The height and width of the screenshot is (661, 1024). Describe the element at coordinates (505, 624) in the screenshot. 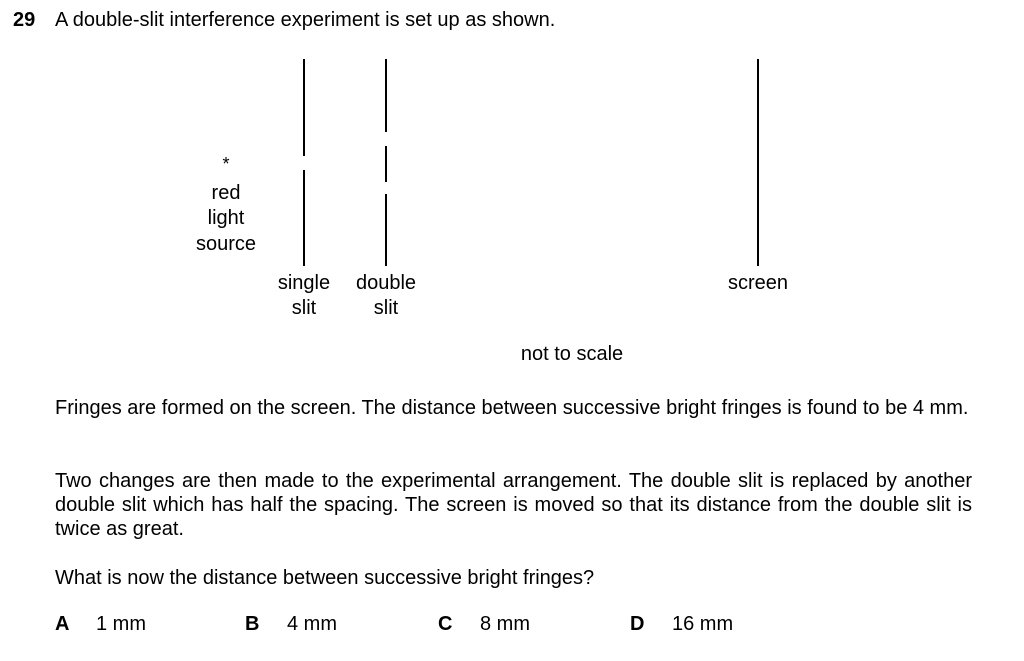

I see `option-c-value: 8 mm` at that location.